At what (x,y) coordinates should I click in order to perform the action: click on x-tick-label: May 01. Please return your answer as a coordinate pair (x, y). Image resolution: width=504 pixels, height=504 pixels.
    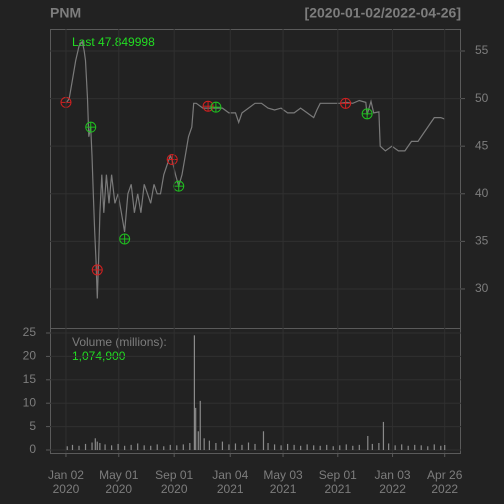
    Looking at the image, I should click on (119, 475).